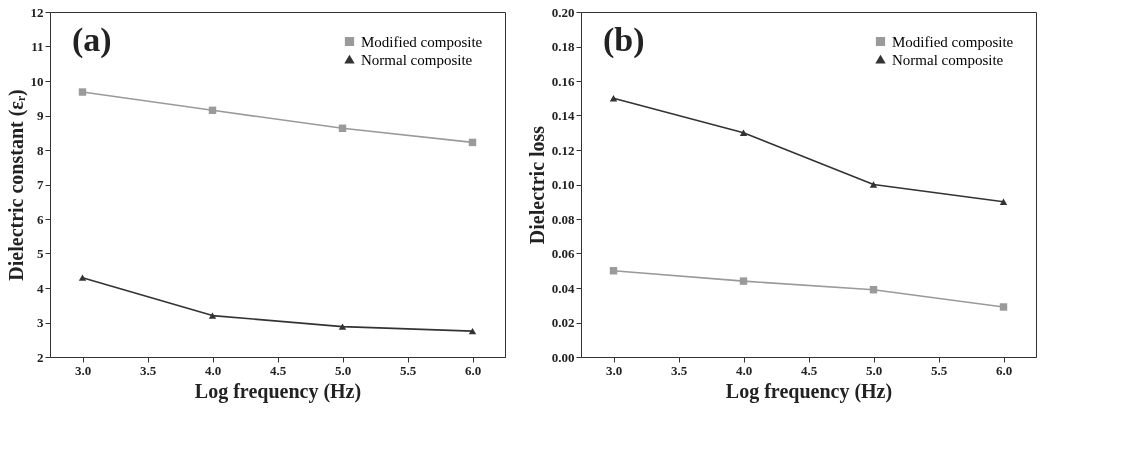  What do you see at coordinates (40, 115) in the screenshot?
I see `y-tick-label: 9` at bounding box center [40, 115].